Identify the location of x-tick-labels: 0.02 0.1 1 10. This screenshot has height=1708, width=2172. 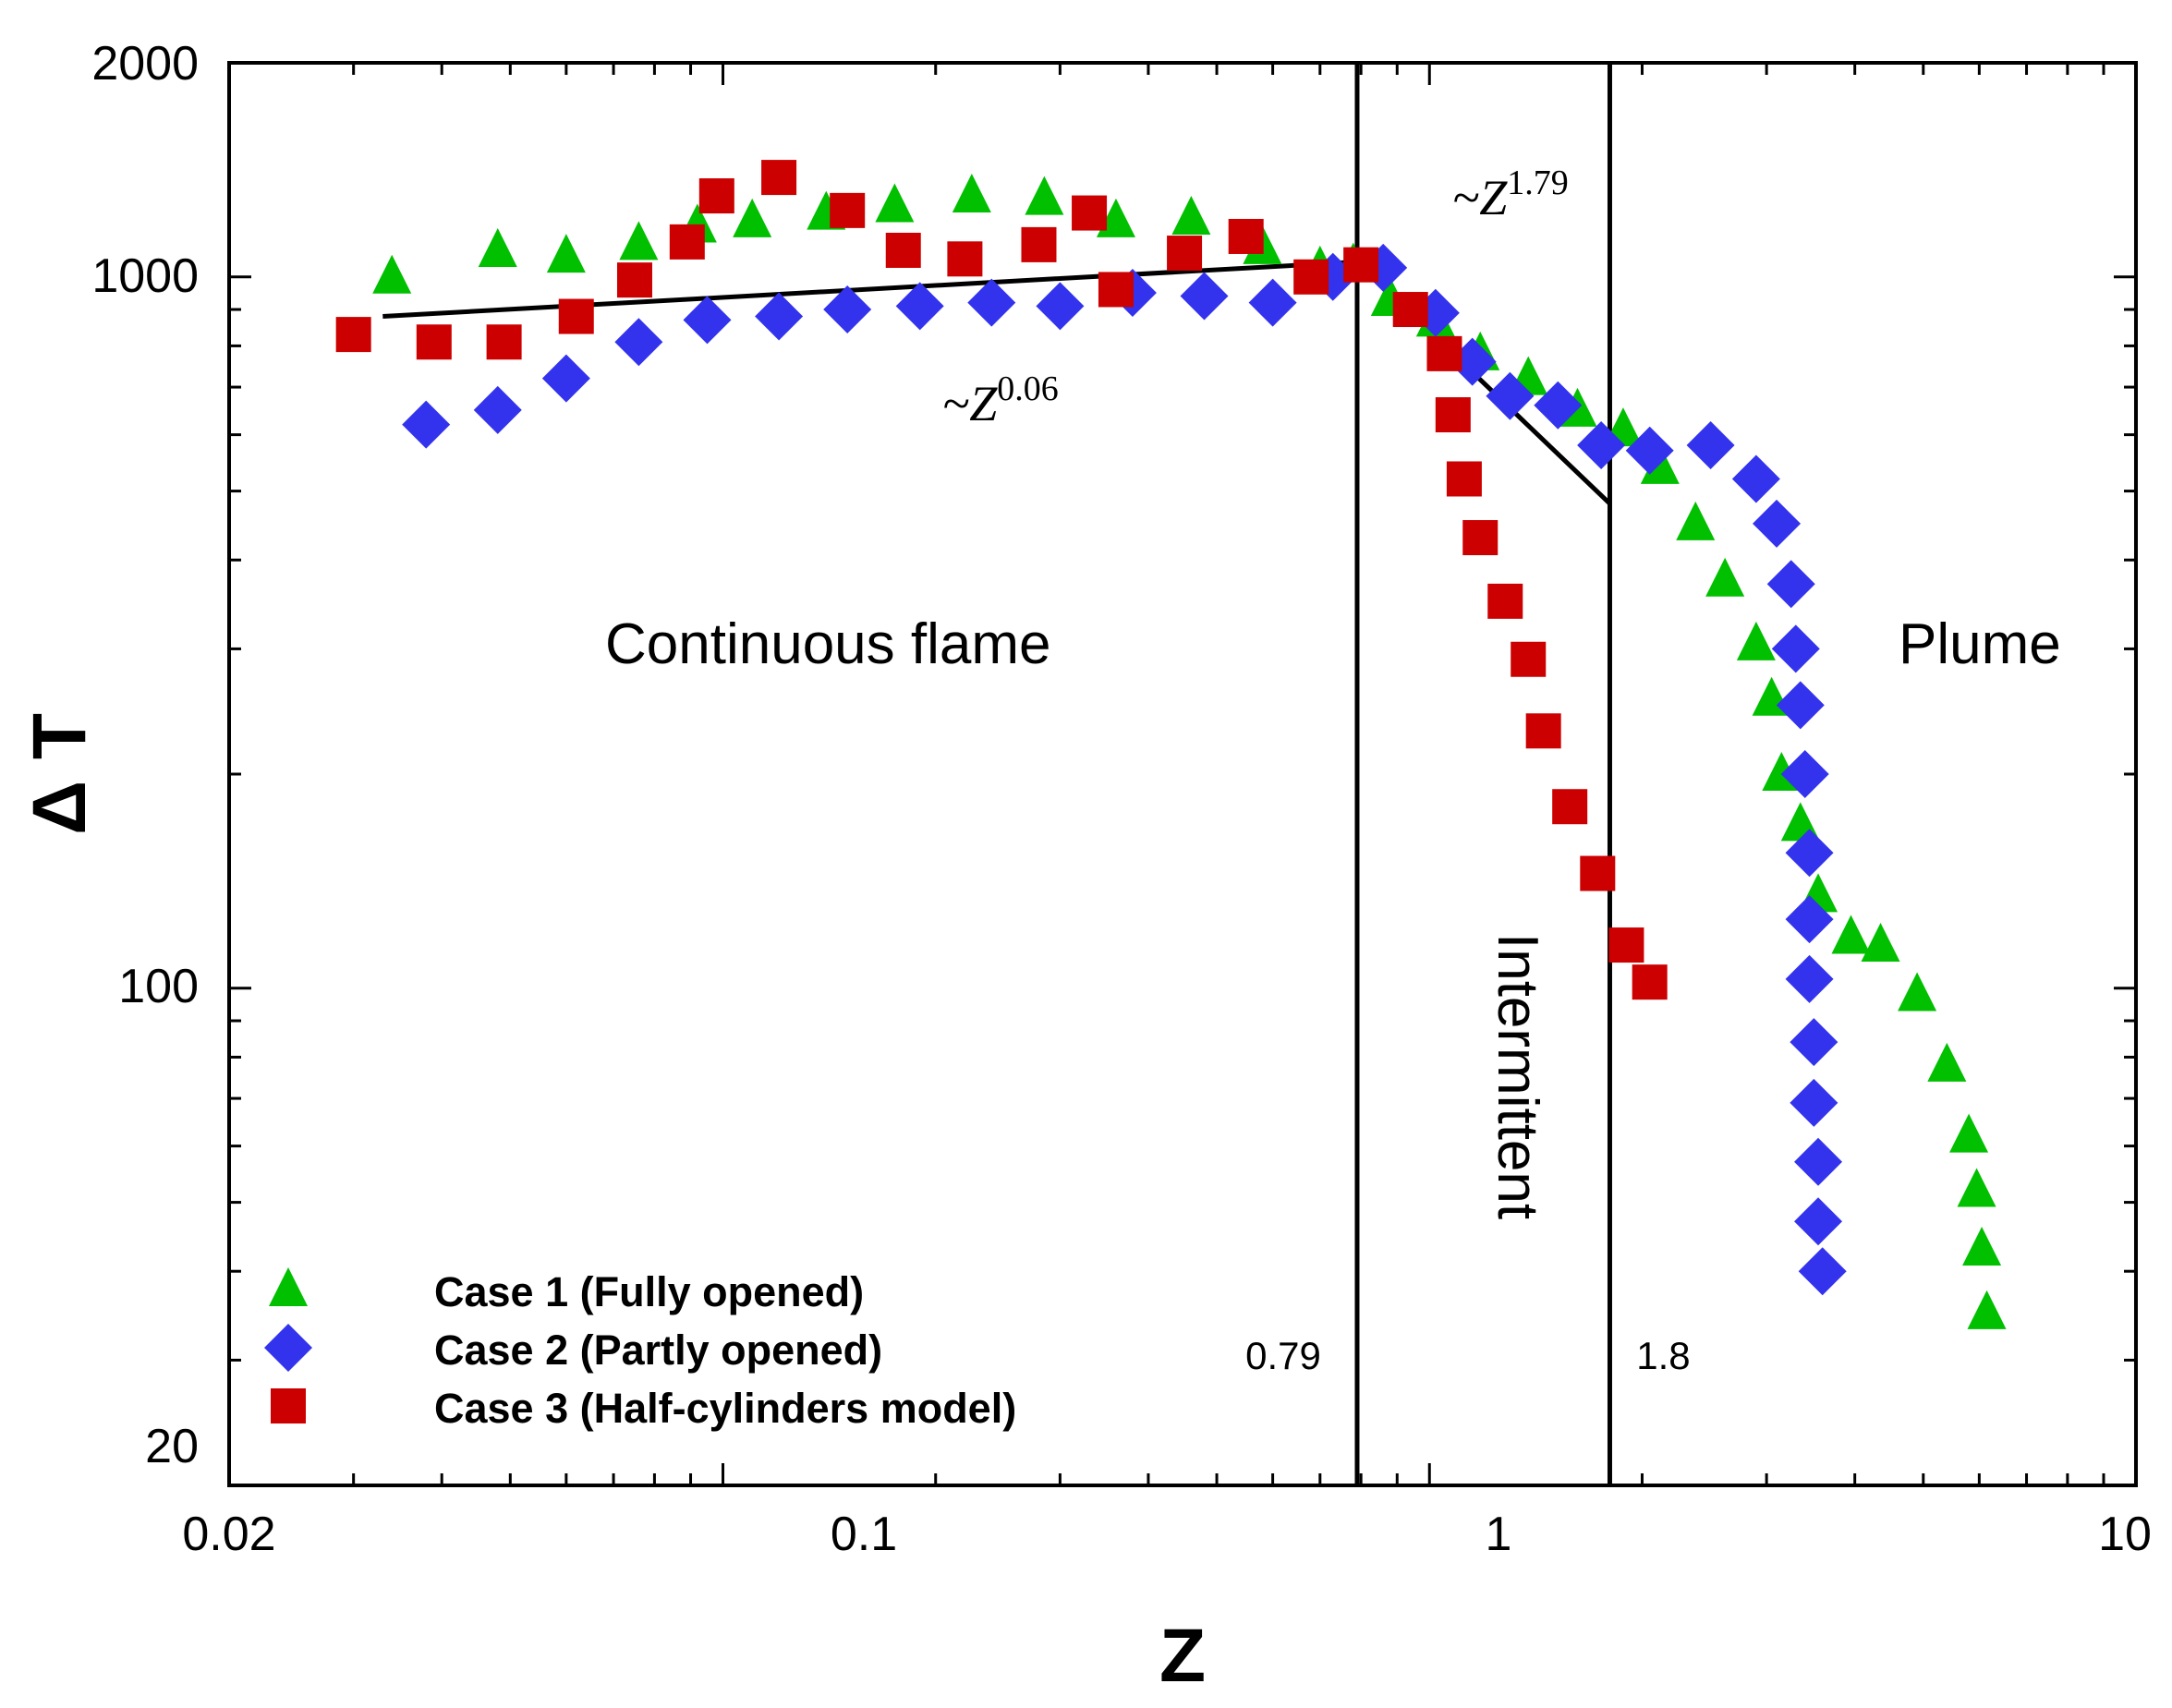
(1167, 1534).